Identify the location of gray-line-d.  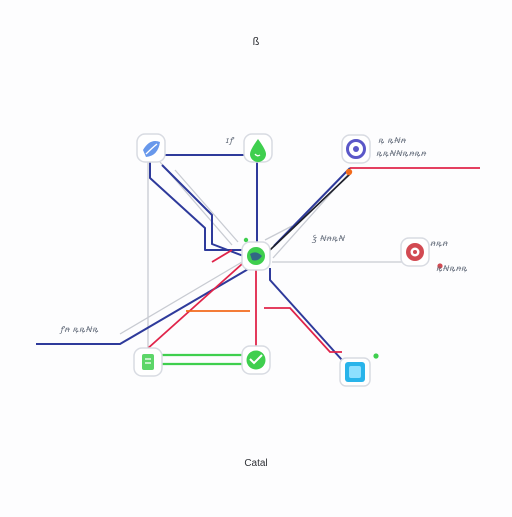
(181, 298).